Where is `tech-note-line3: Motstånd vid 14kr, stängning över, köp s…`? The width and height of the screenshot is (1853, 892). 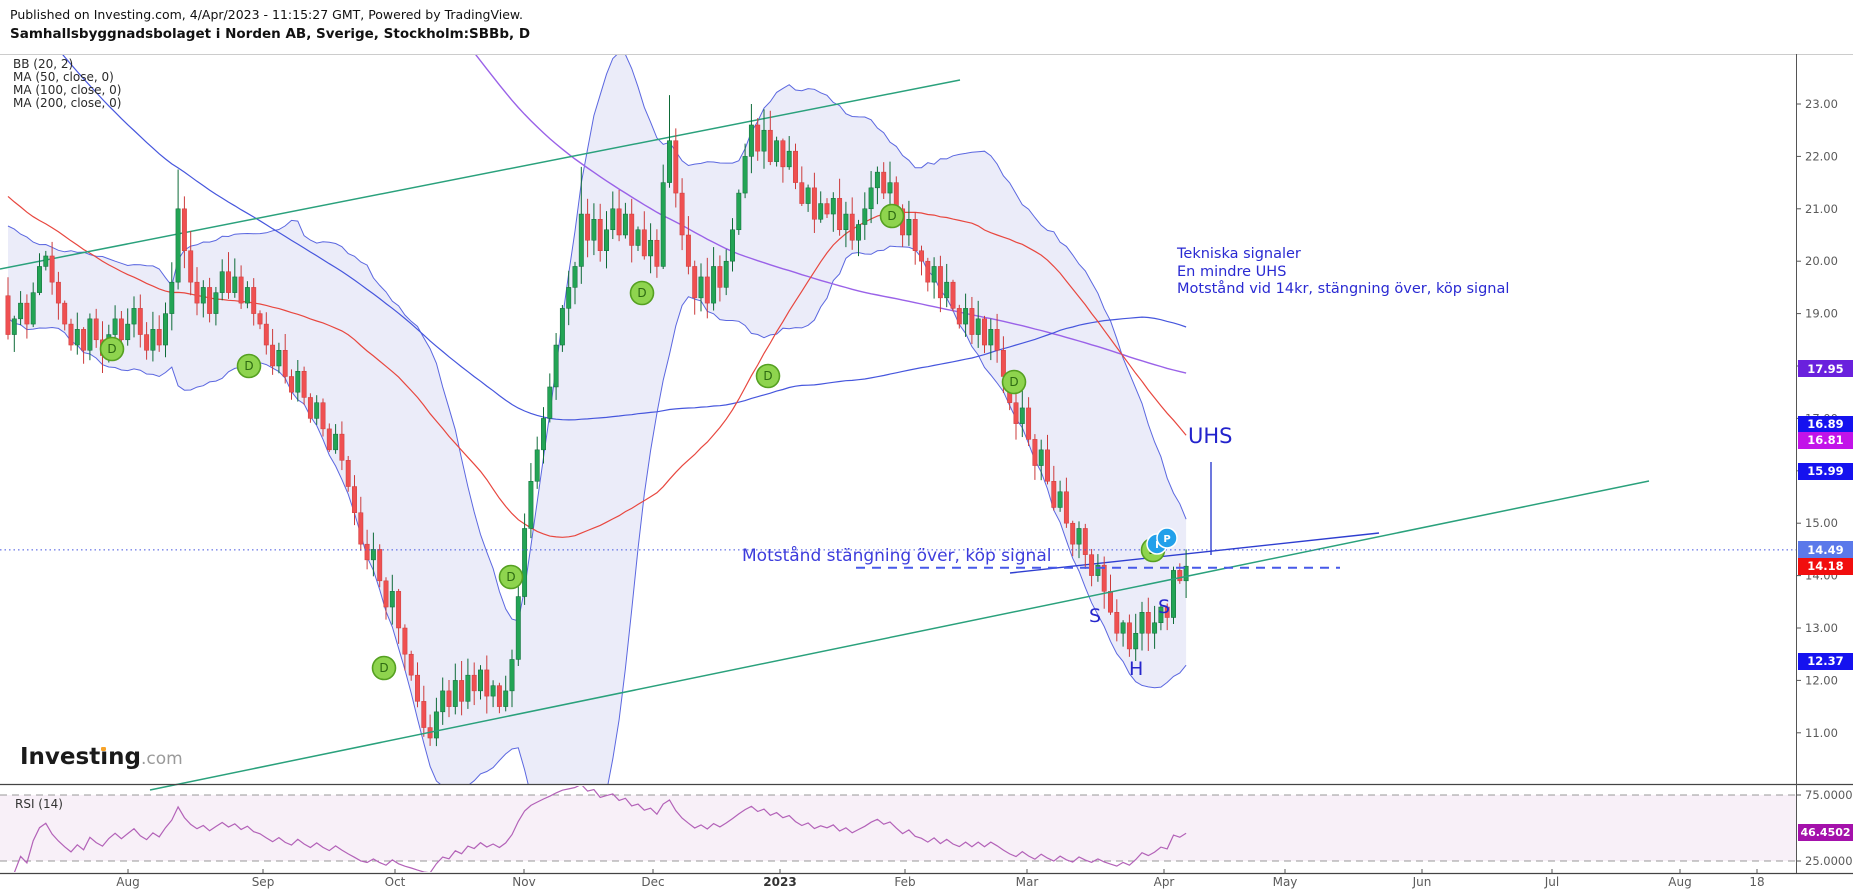 tech-note-line3: Motstånd vid 14kr, stängning över, köp s… is located at coordinates (1343, 289).